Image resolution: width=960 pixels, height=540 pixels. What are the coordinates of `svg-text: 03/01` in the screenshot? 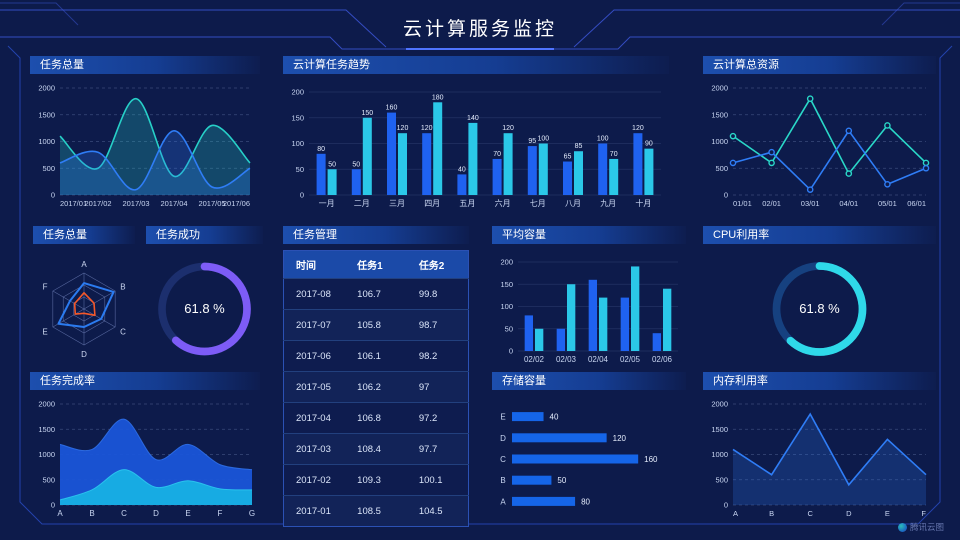 It's located at (810, 203).